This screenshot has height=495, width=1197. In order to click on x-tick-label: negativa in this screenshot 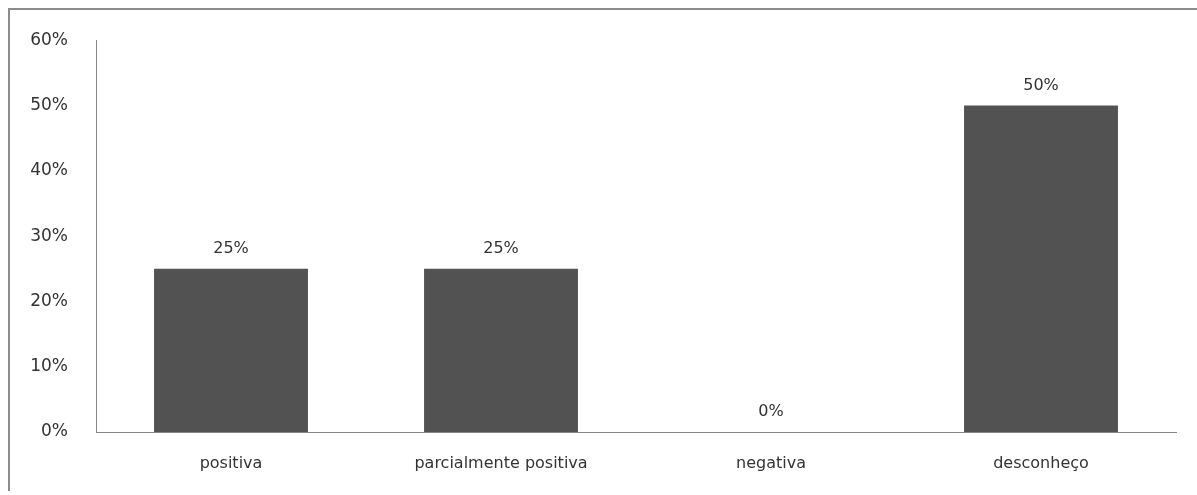, I will do `click(771, 462)`.